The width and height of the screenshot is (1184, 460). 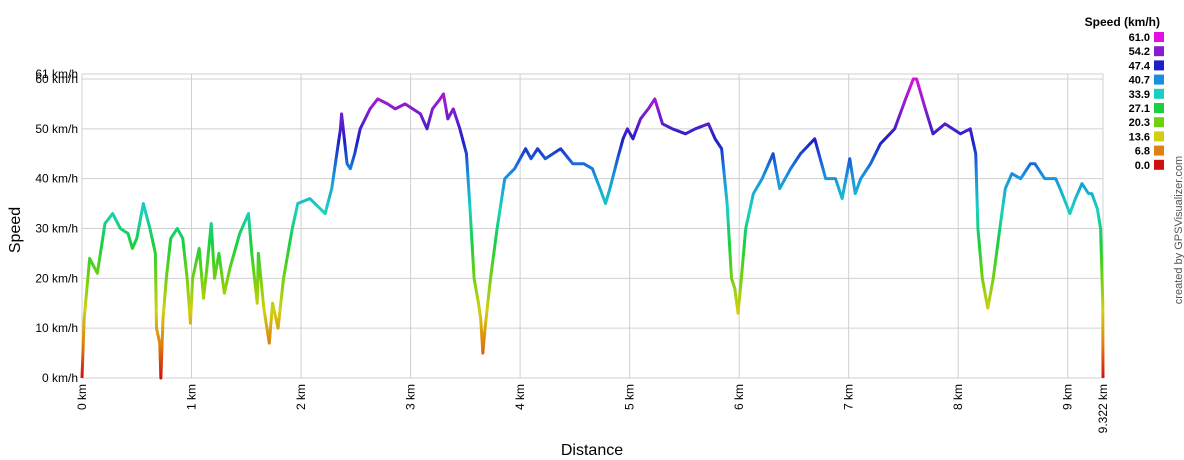 What do you see at coordinates (1068, 397) in the screenshot?
I see `x-tick-label: 9 km` at bounding box center [1068, 397].